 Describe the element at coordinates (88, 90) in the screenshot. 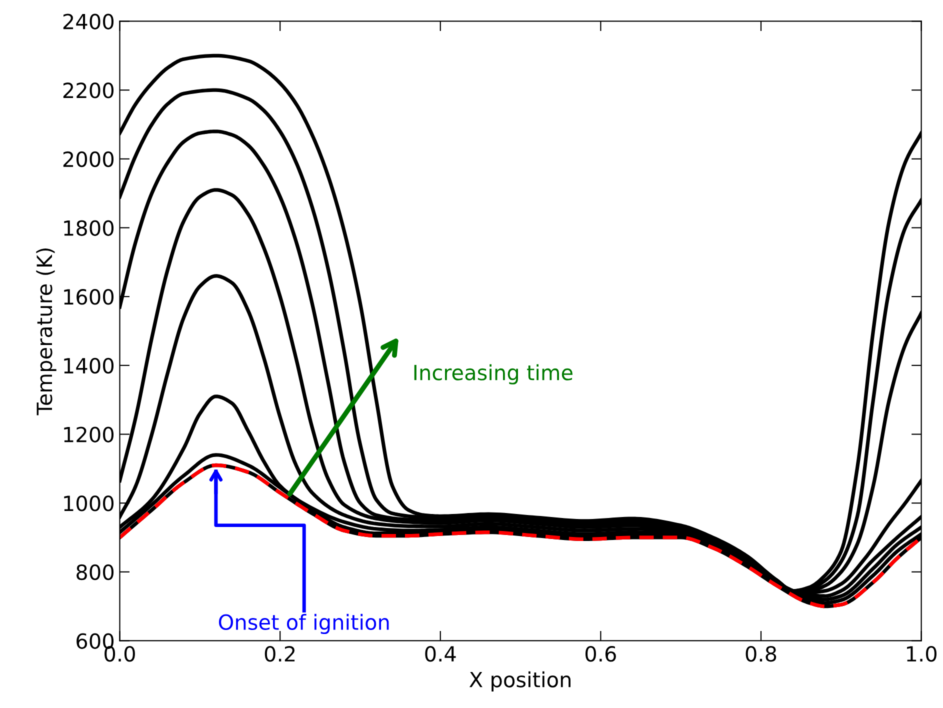

I see `y-tick-label: 2200` at that location.